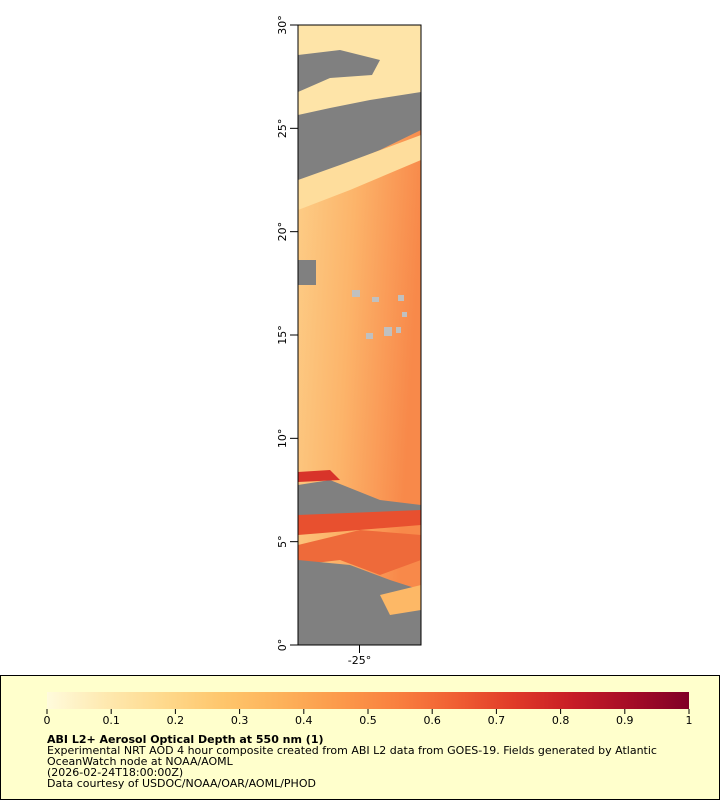 Image resolution: width=720 pixels, height=800 pixels. Describe the element at coordinates (282, 232) in the screenshot. I see `y-tick-label: 20°` at that location.